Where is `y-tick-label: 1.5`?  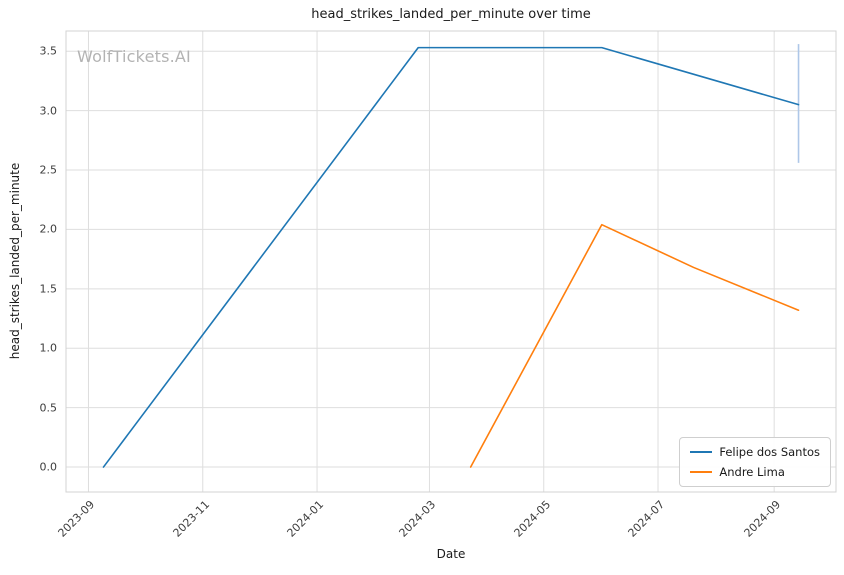
y-tick-label: 1.5 is located at coordinates (48, 289).